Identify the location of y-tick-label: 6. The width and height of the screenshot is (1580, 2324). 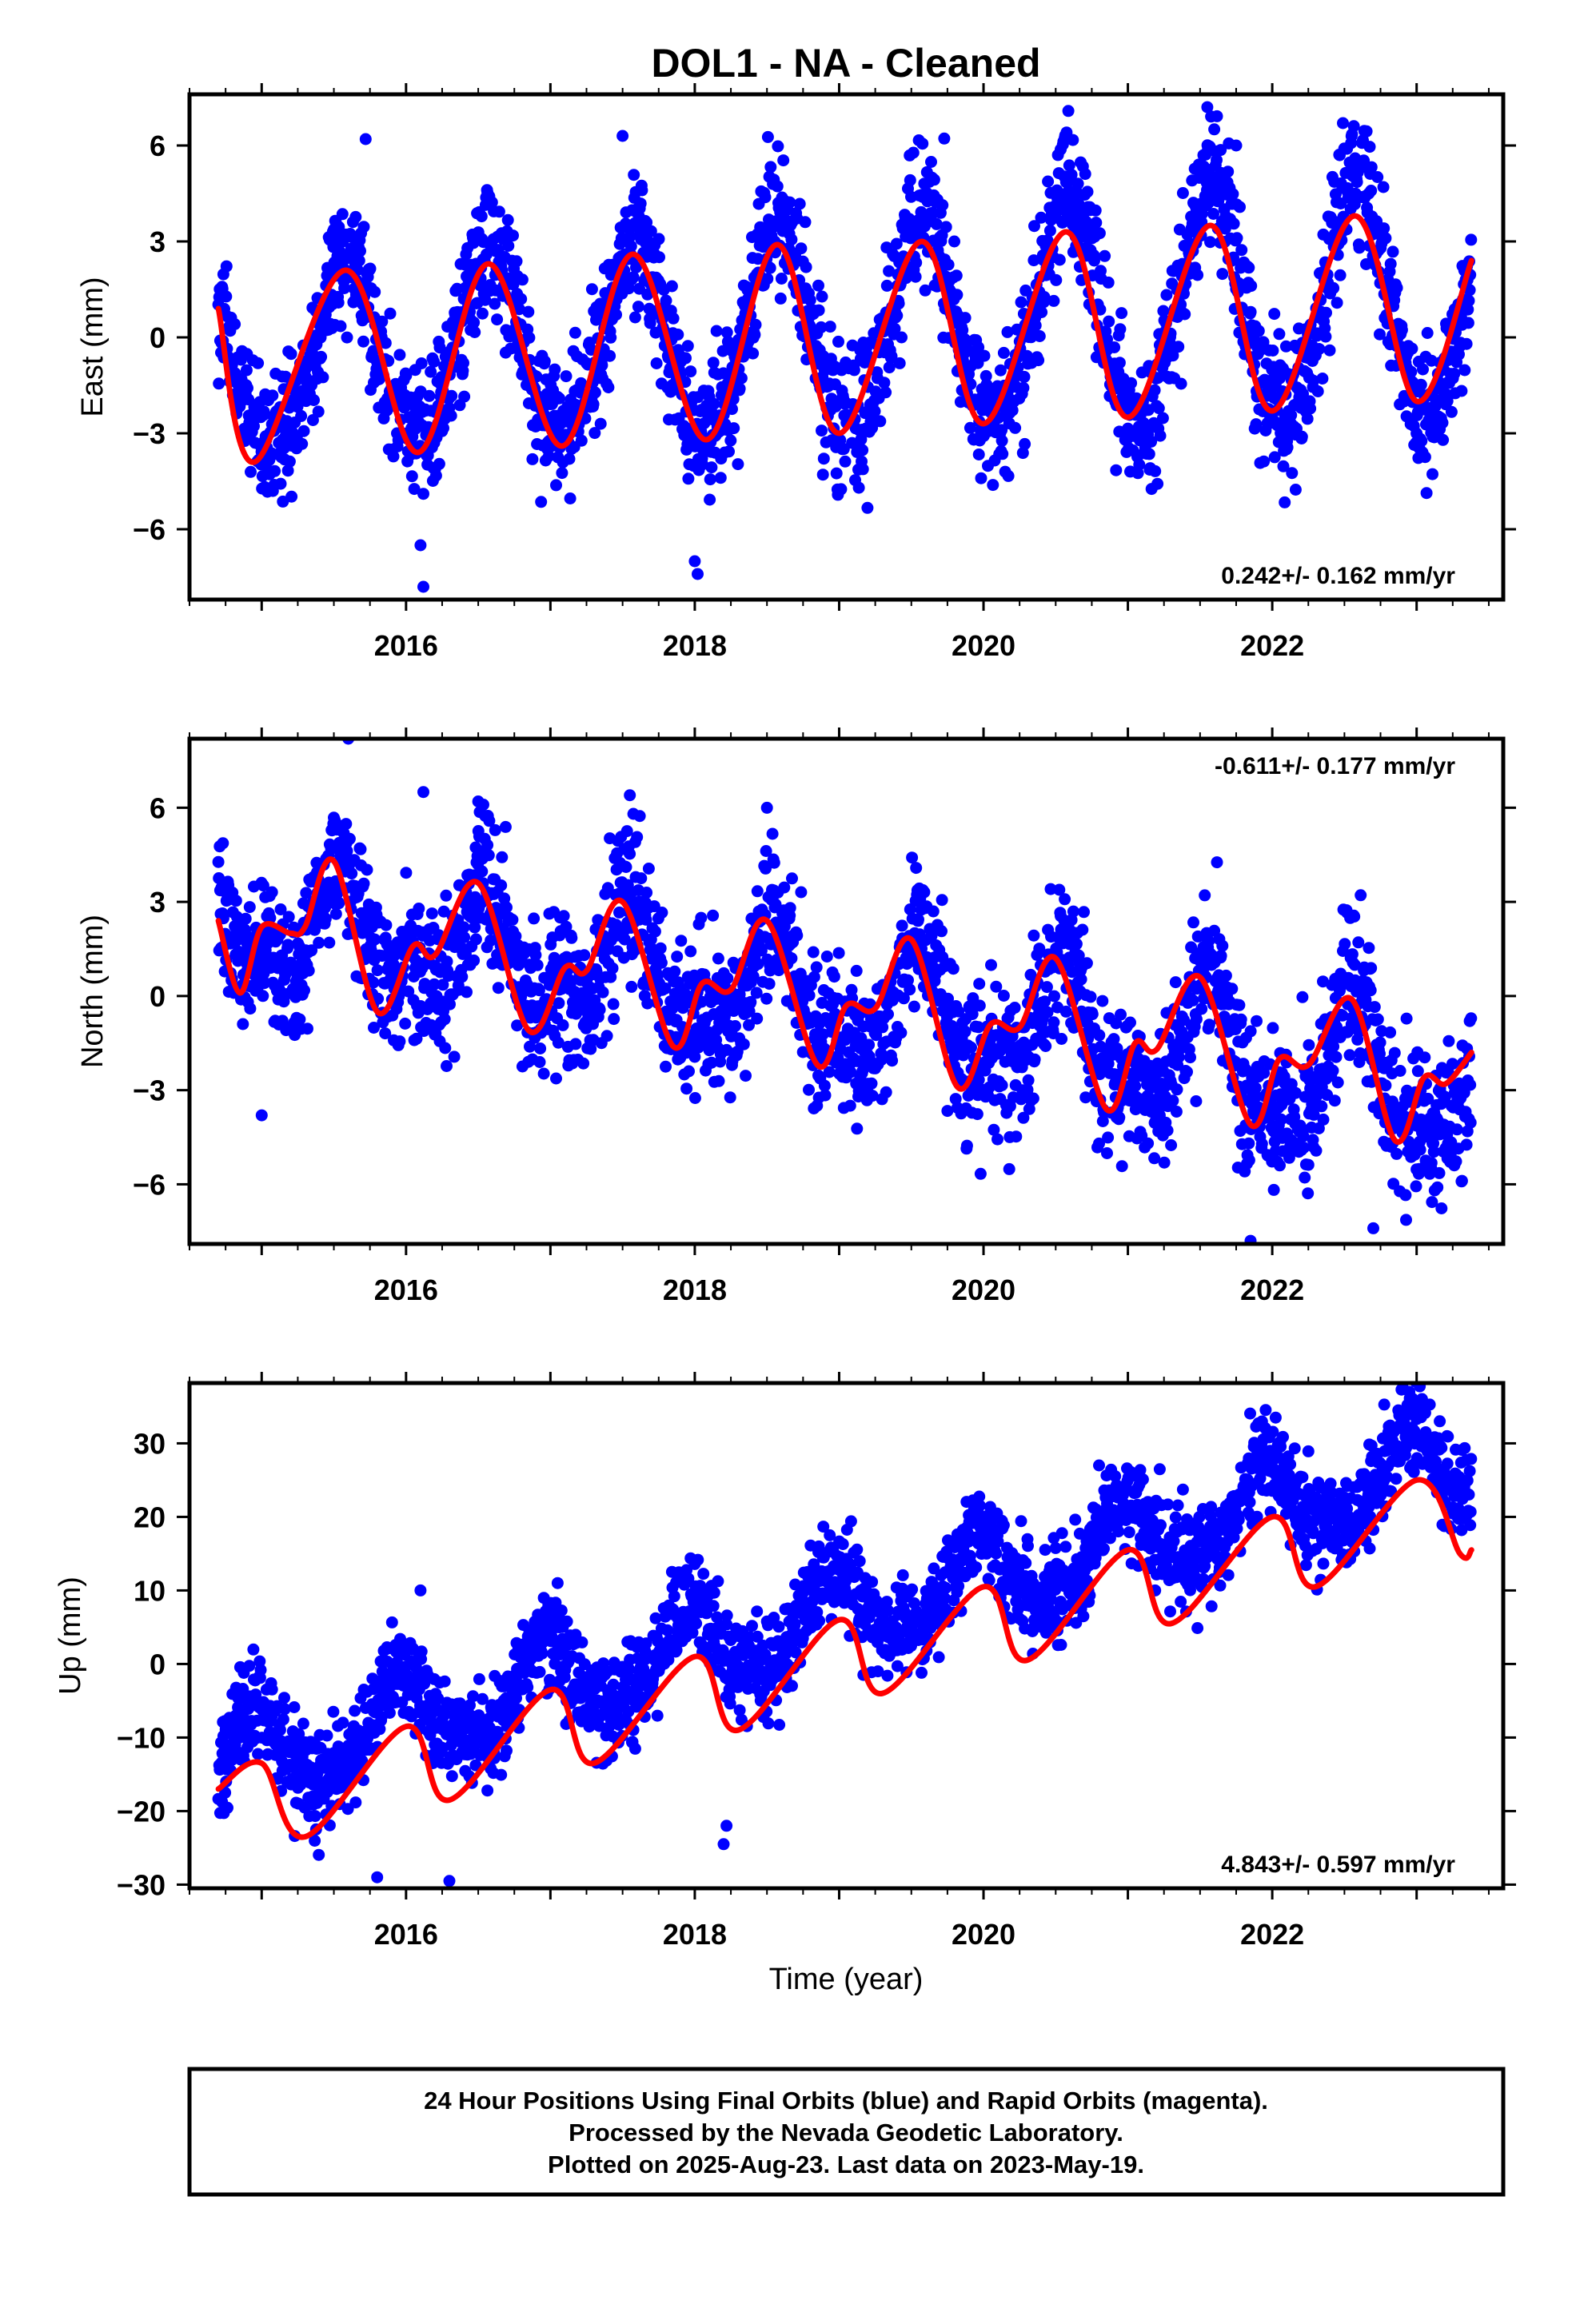
(158, 146).